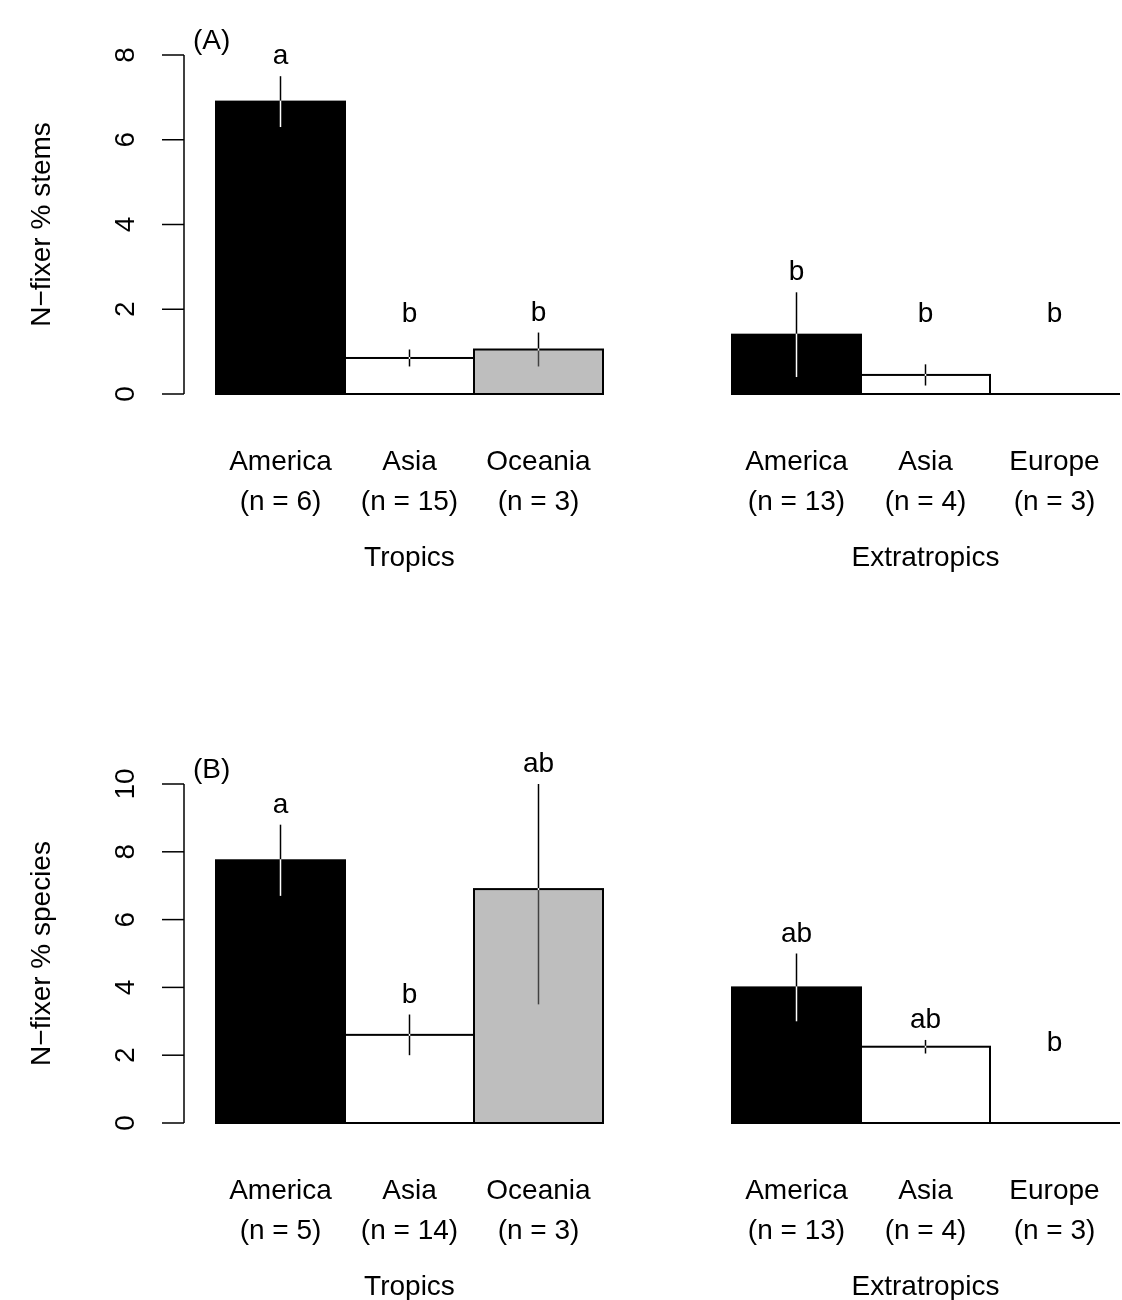 This screenshot has width=1122, height=1300. Describe the element at coordinates (40, 953) in the screenshot. I see `y-axis-title: N−fixer % species` at that location.